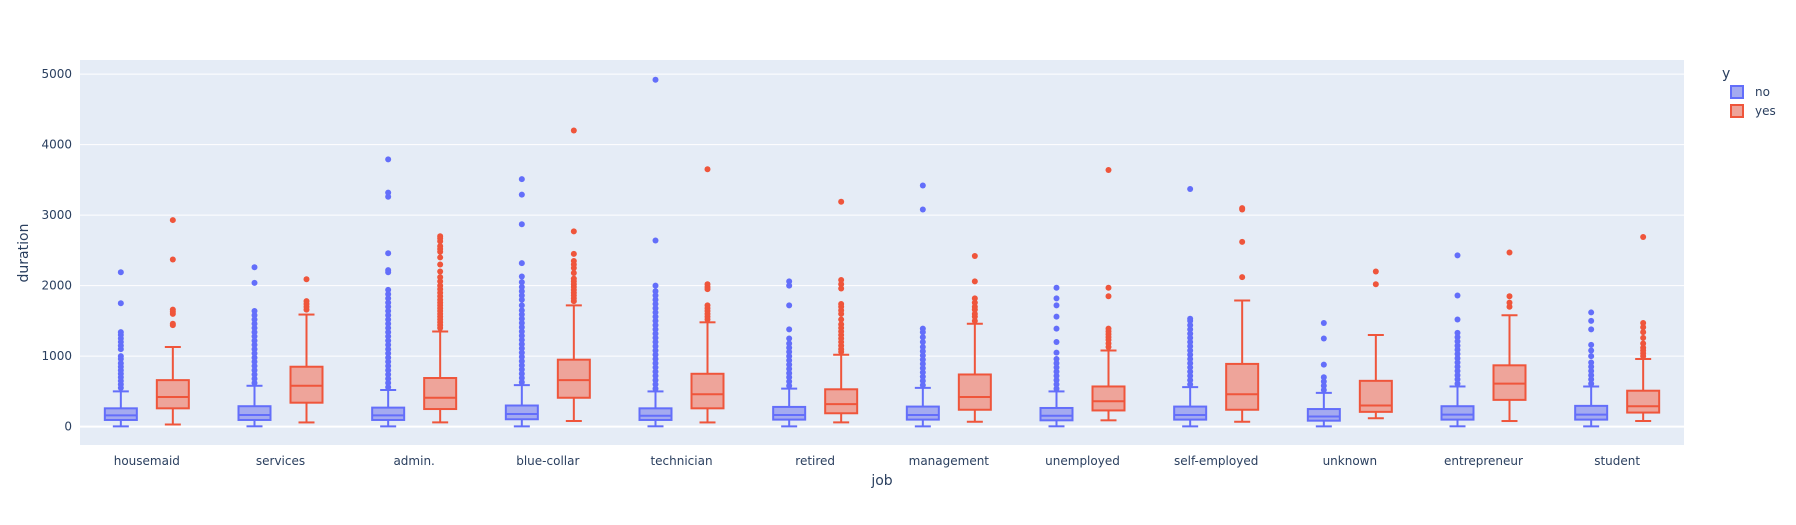  What do you see at coordinates (56, 286) in the screenshot?
I see `y-tick-label: 2000` at bounding box center [56, 286].